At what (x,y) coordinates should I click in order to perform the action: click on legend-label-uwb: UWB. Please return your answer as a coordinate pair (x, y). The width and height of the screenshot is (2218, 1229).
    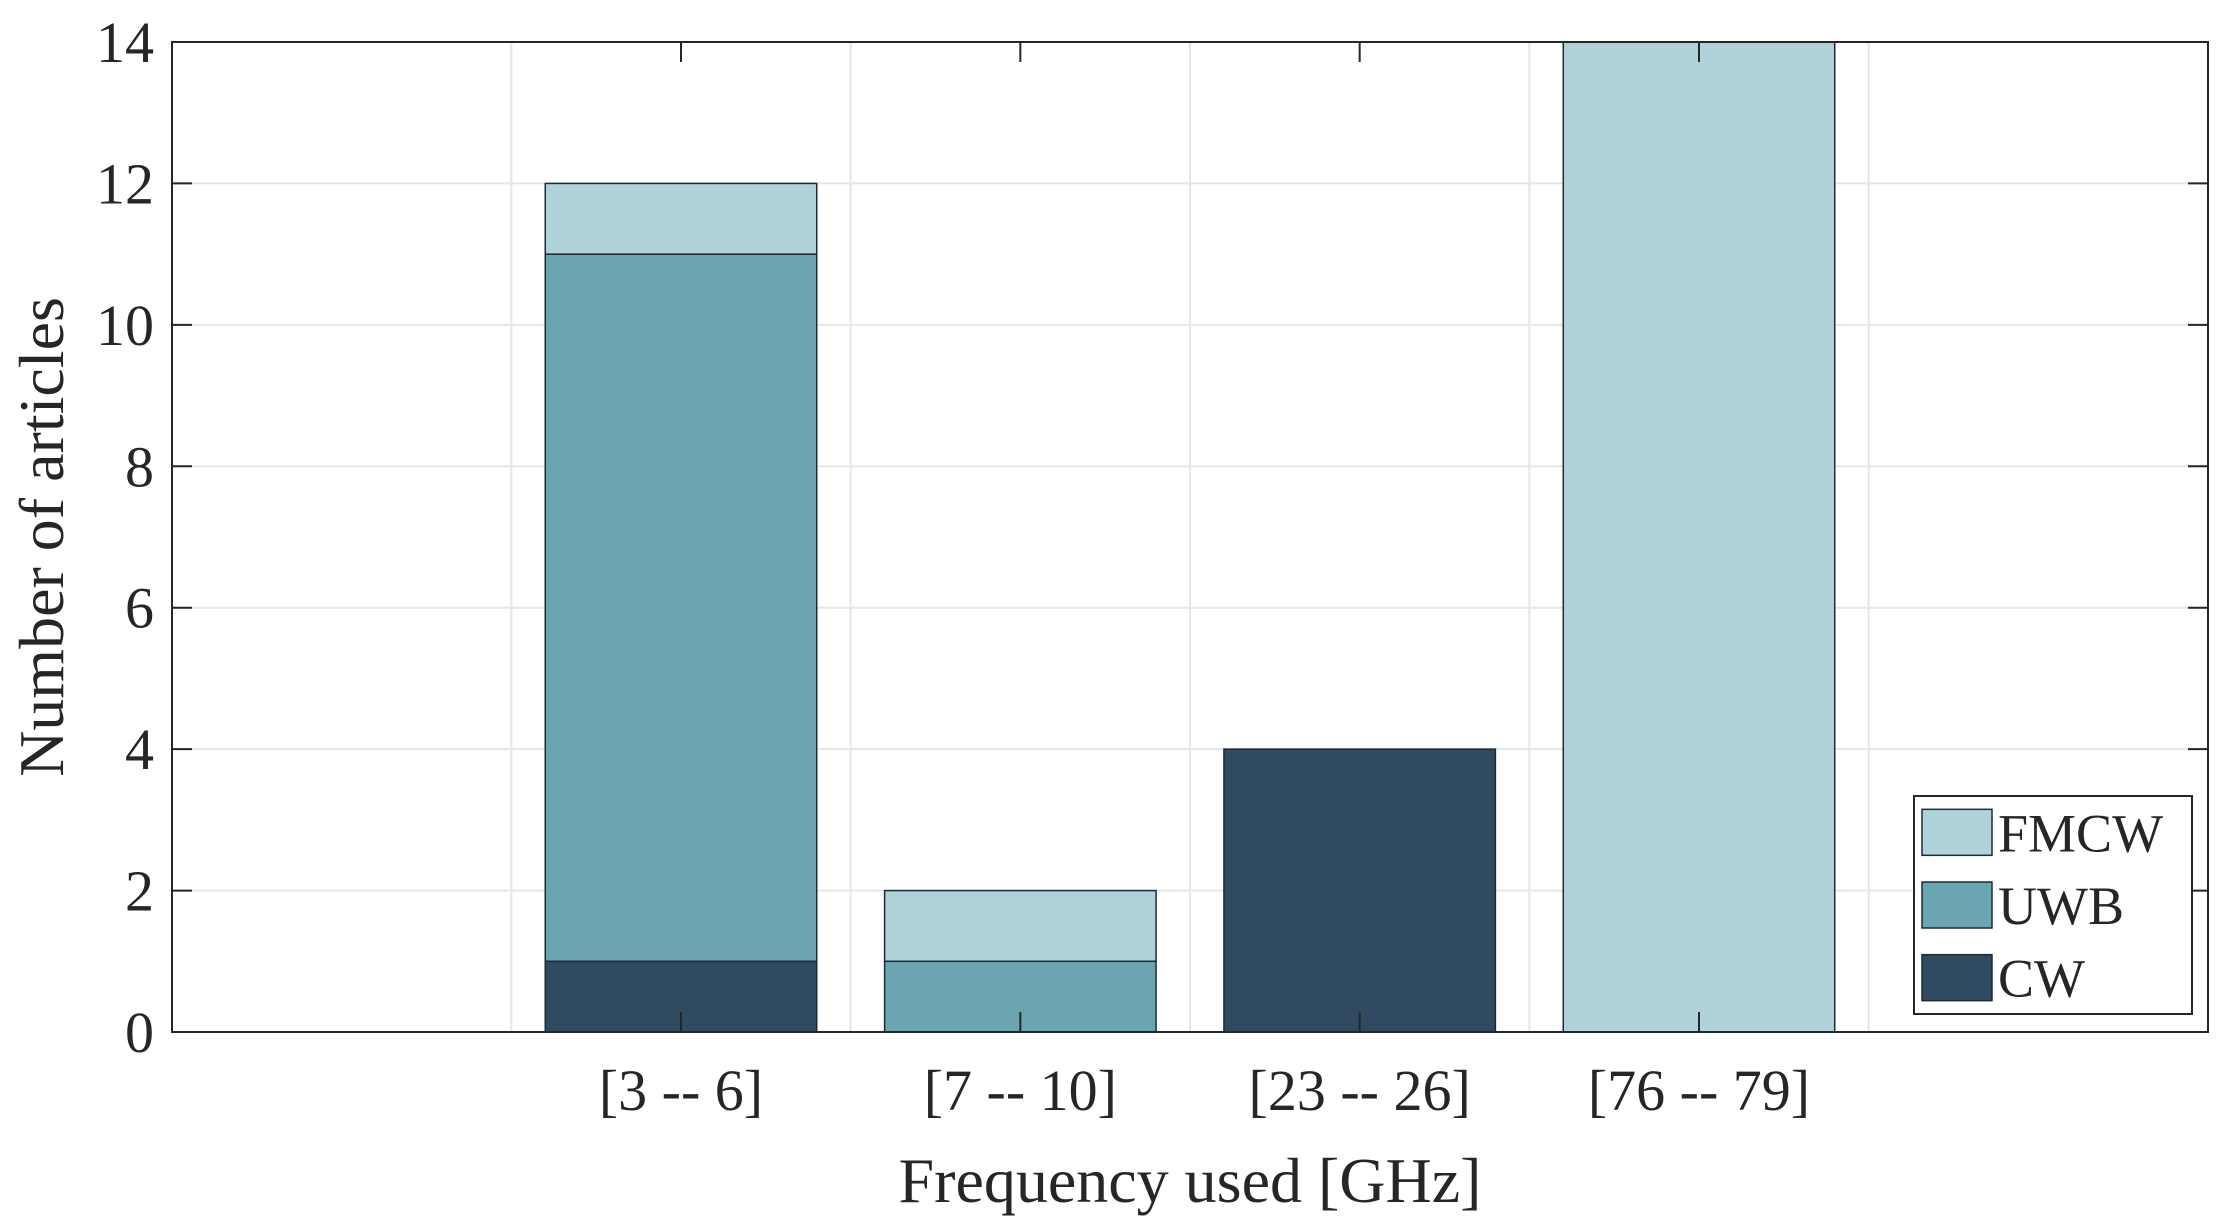
    Looking at the image, I should click on (2061, 906).